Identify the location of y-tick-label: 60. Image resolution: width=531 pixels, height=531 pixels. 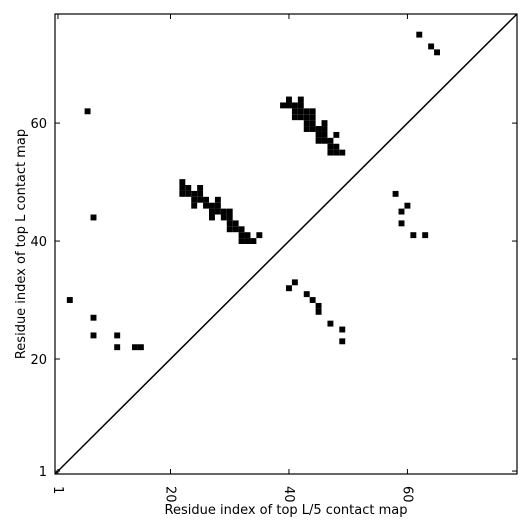
(38, 124).